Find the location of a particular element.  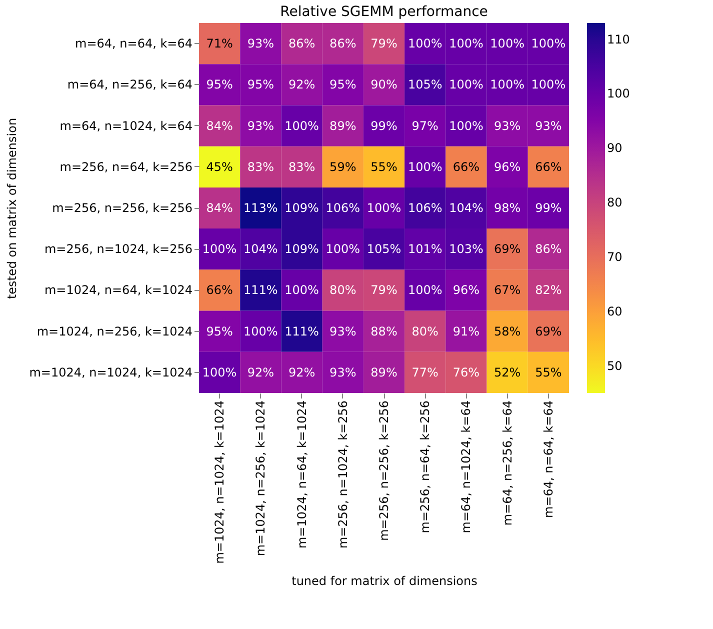

color-bar-label: 60 is located at coordinates (614, 311).